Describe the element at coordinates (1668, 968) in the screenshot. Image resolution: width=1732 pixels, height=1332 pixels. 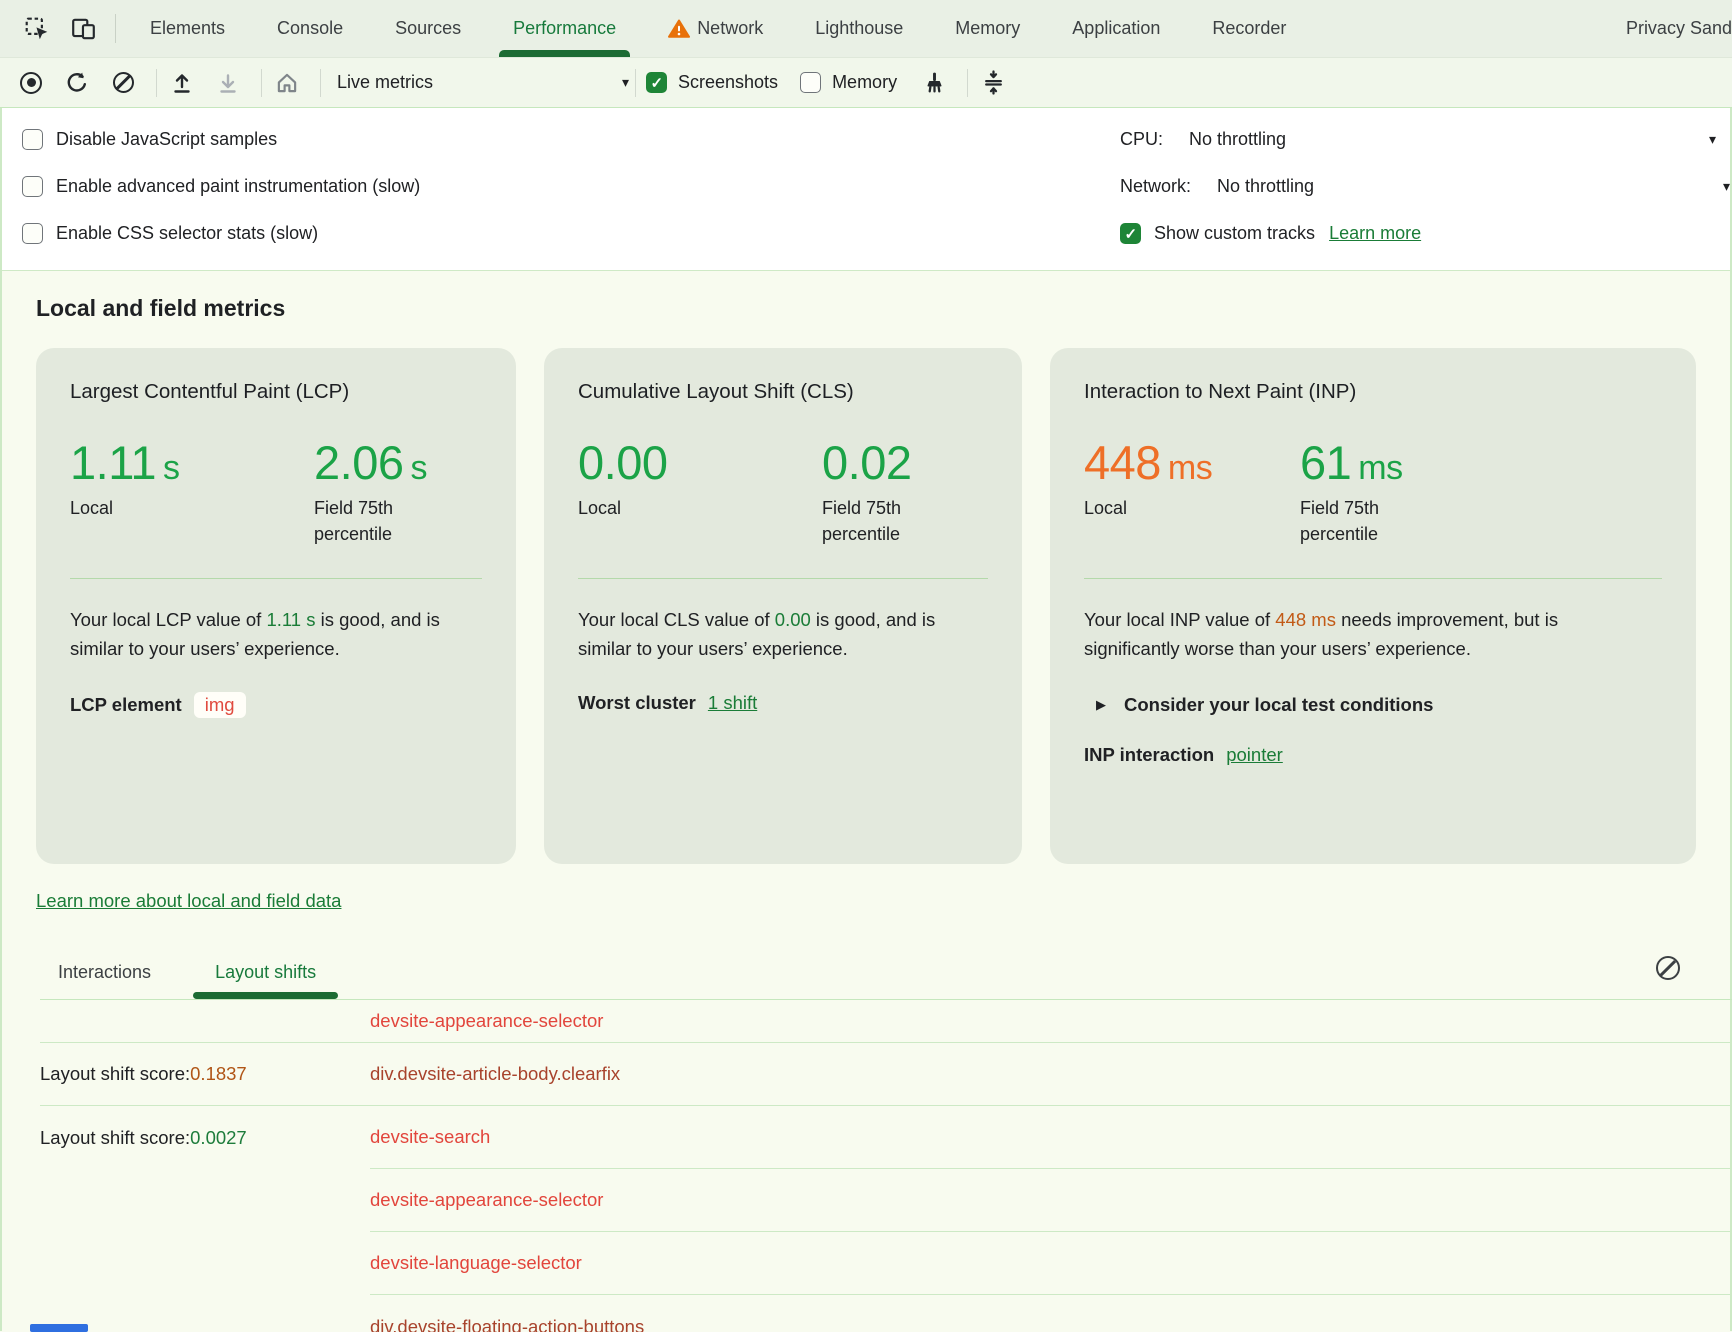
I see `clear-log-icon` at that location.